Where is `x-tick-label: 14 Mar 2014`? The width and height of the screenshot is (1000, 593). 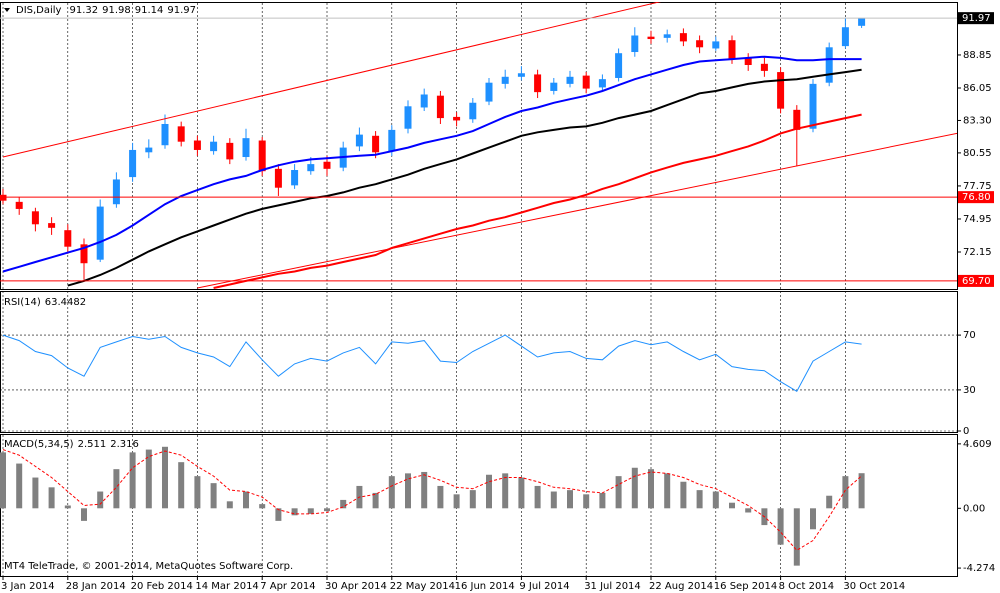 x-tick-label: 14 Mar 2014 is located at coordinates (226, 586).